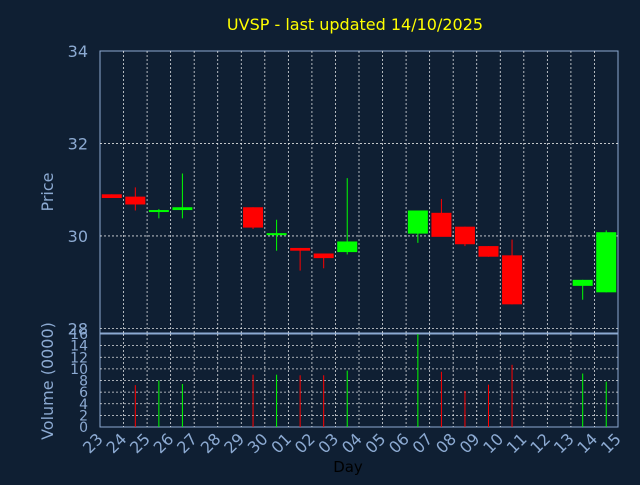  What do you see at coordinates (78, 190) in the screenshot?
I see `price-y-tick-labels: 28 30 32 34` at bounding box center [78, 190].